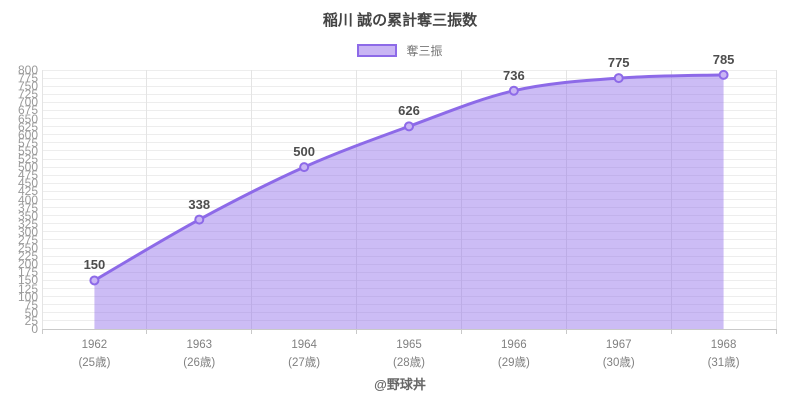 Image resolution: width=800 pixels, height=400 pixels. I want to click on x-axis-label: 1965 (28歳), so click(409, 354).